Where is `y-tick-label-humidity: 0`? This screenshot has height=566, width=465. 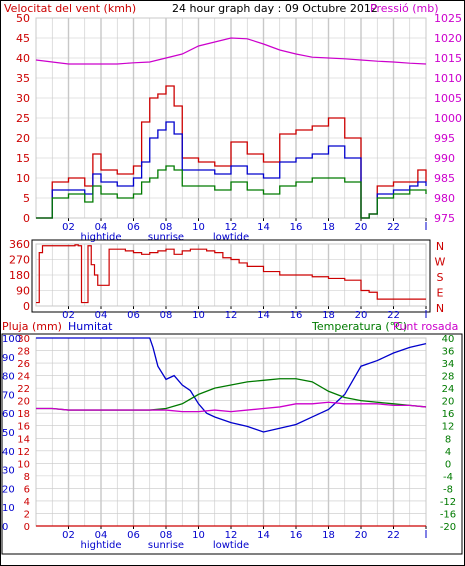 y-tick-label-humidity: 0 is located at coordinates (5, 527).